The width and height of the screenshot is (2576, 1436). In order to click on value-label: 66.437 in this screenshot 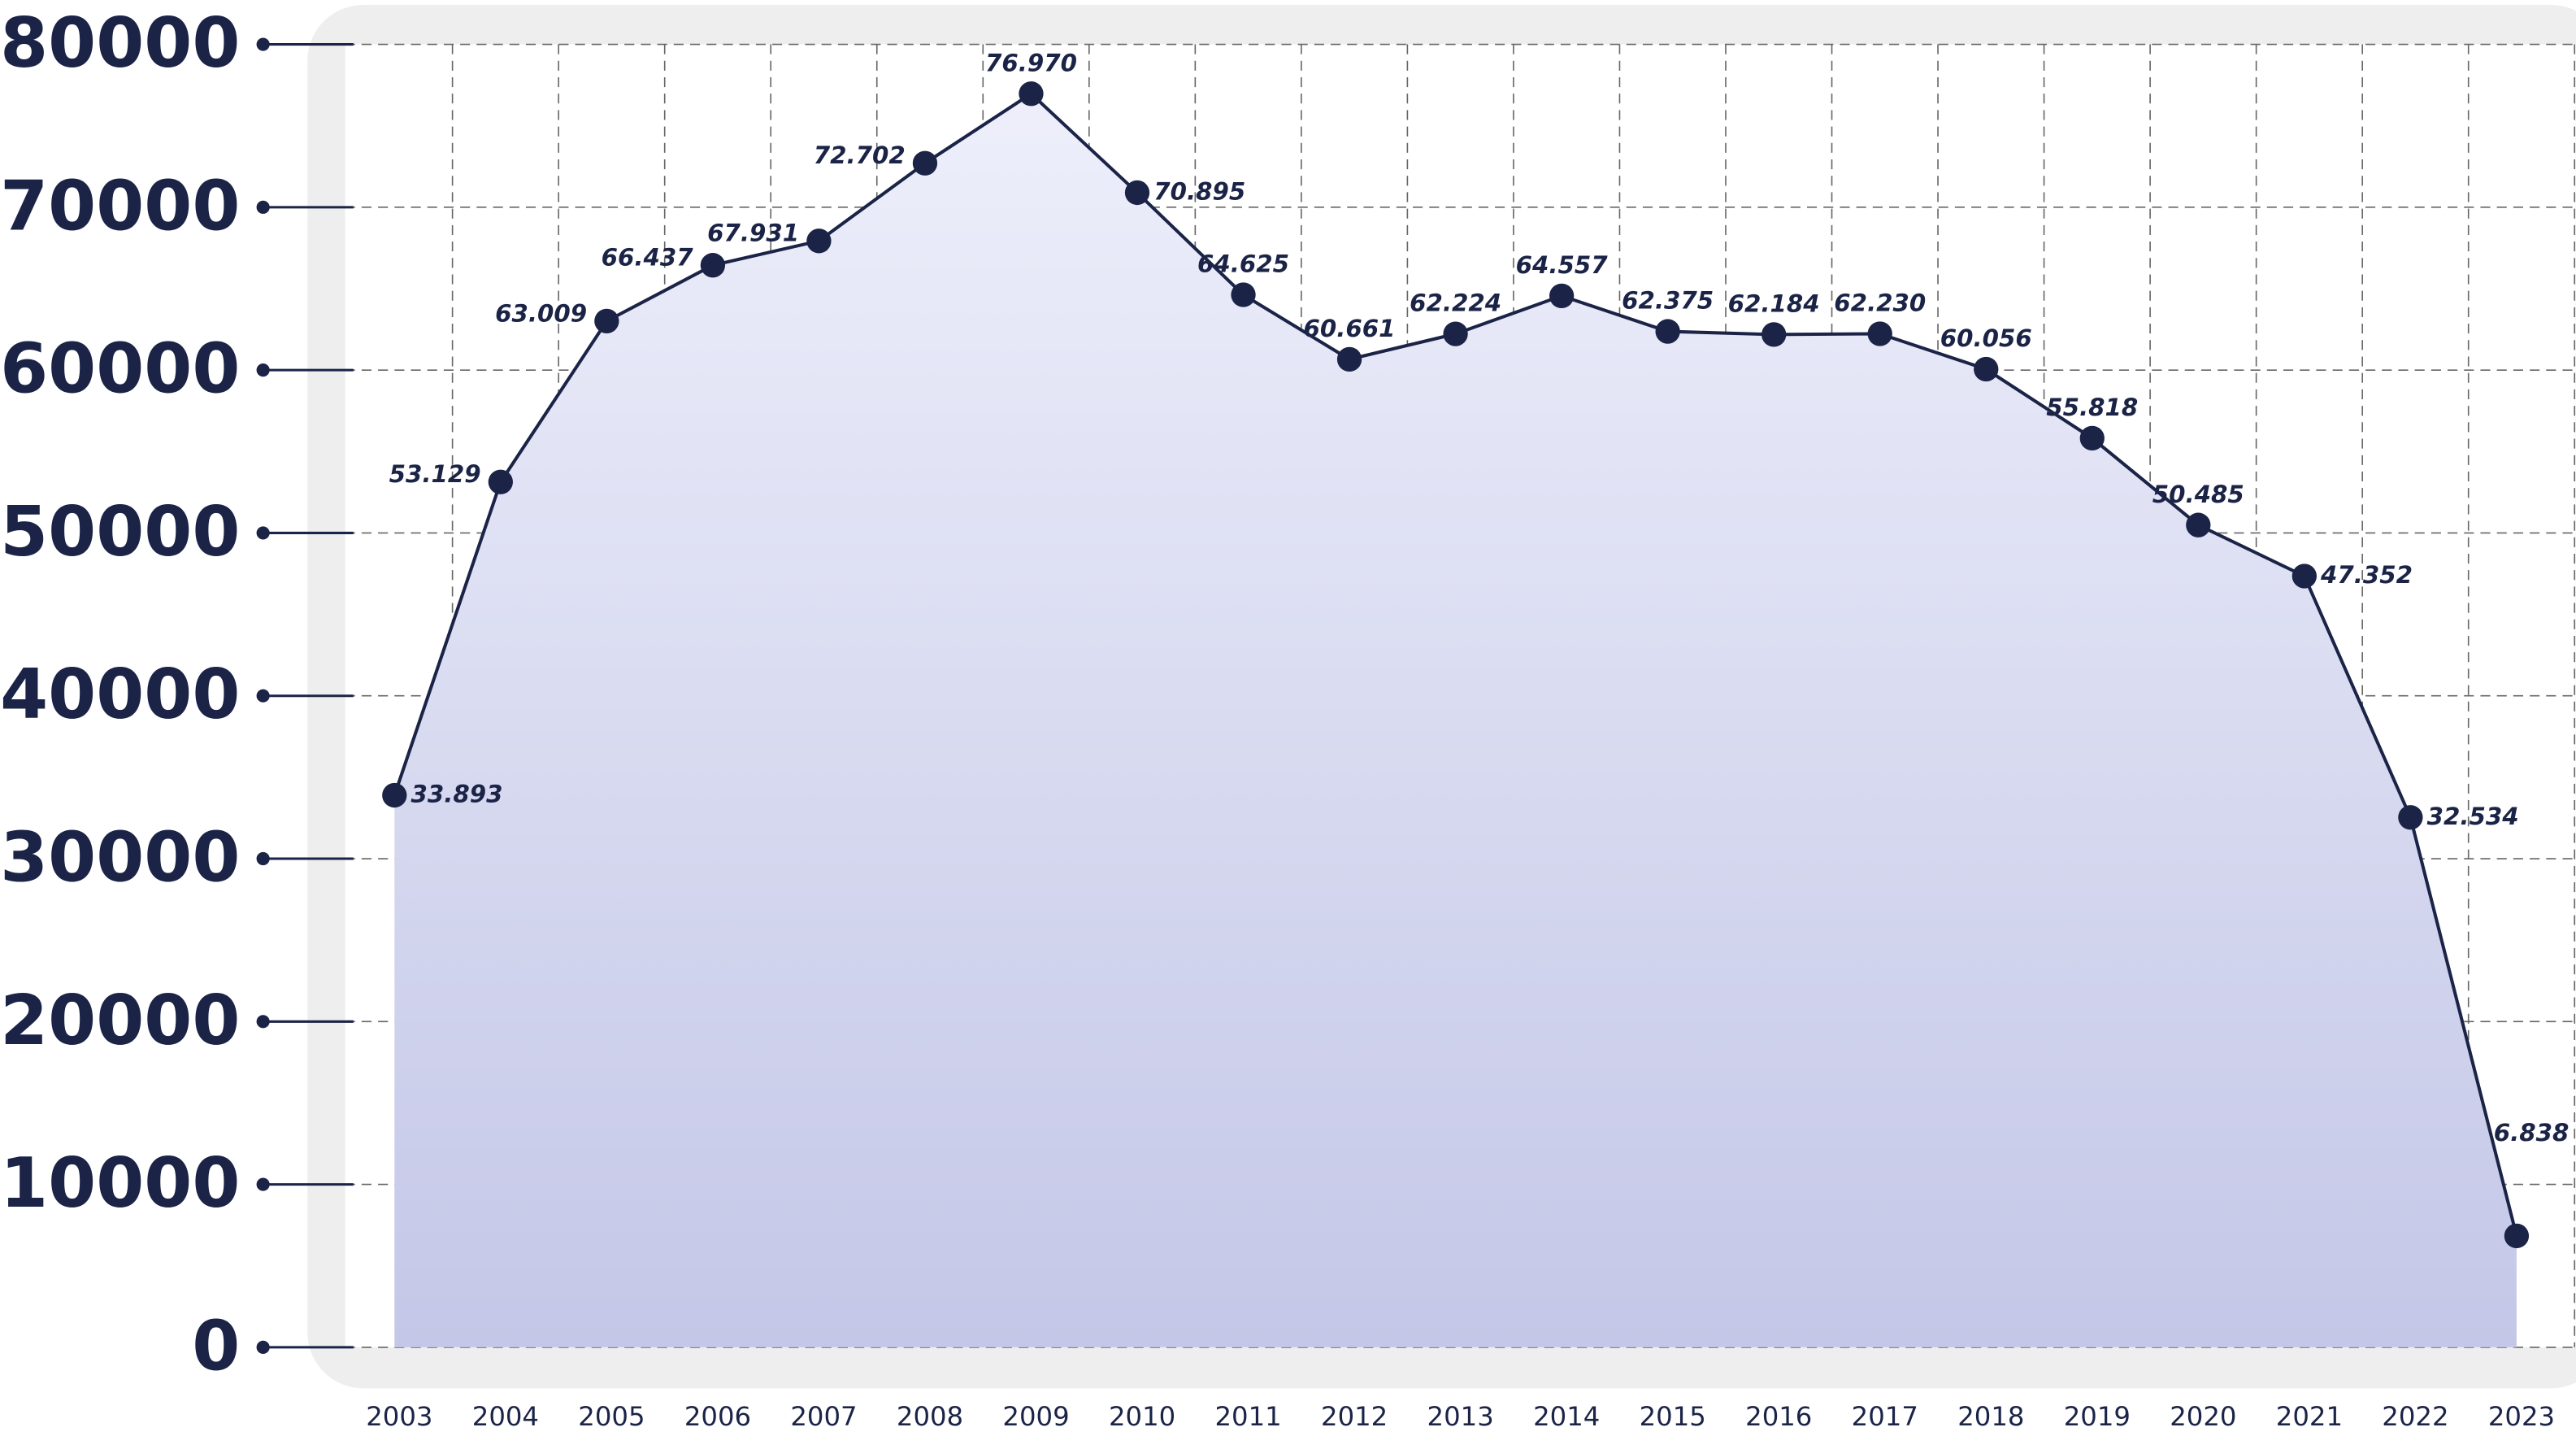, I will do `click(648, 258)`.